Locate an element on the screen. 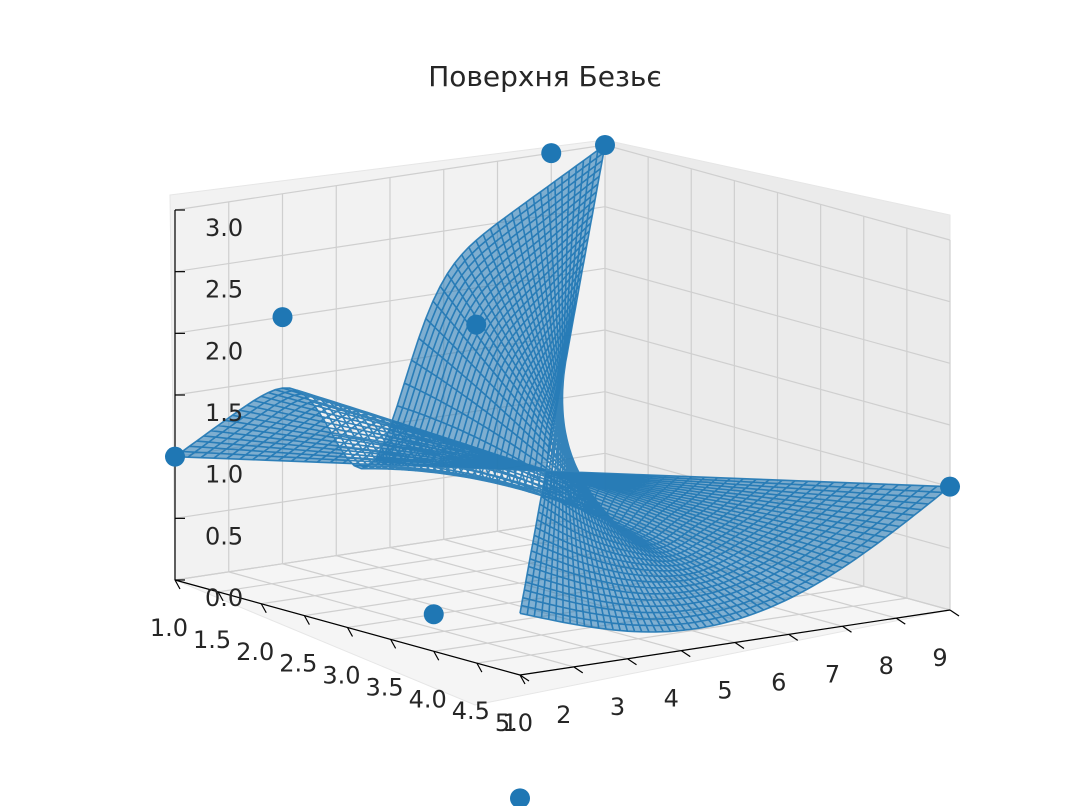 Image resolution: width=1091 pixels, height=806 pixels. x-tick-label: 3 is located at coordinates (617, 707).